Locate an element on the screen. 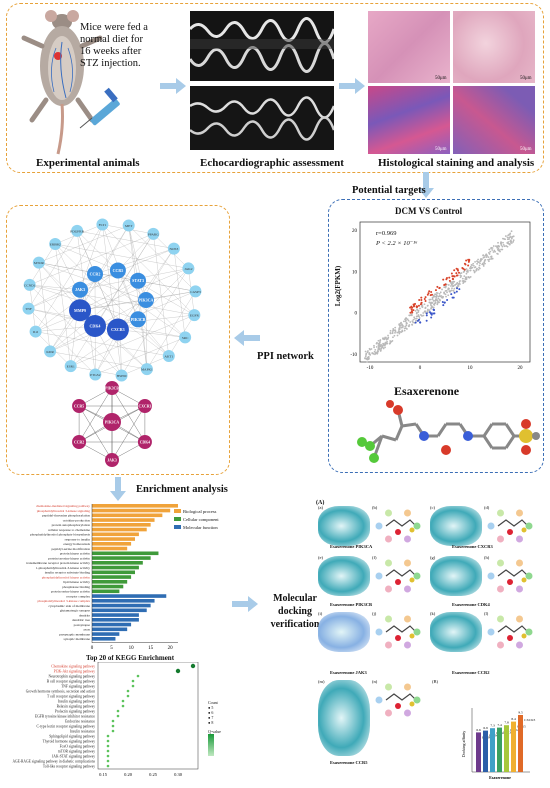  ppi-node-label: AKT1 is located at coordinates (168, 356).